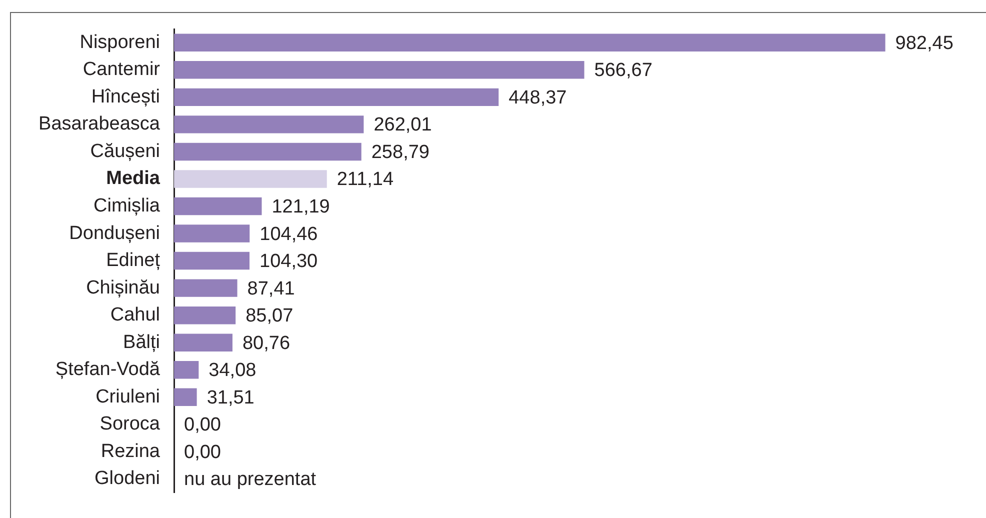 Image resolution: width=986 pixels, height=518 pixels. I want to click on y-tick-label: Edineț, so click(133, 261).